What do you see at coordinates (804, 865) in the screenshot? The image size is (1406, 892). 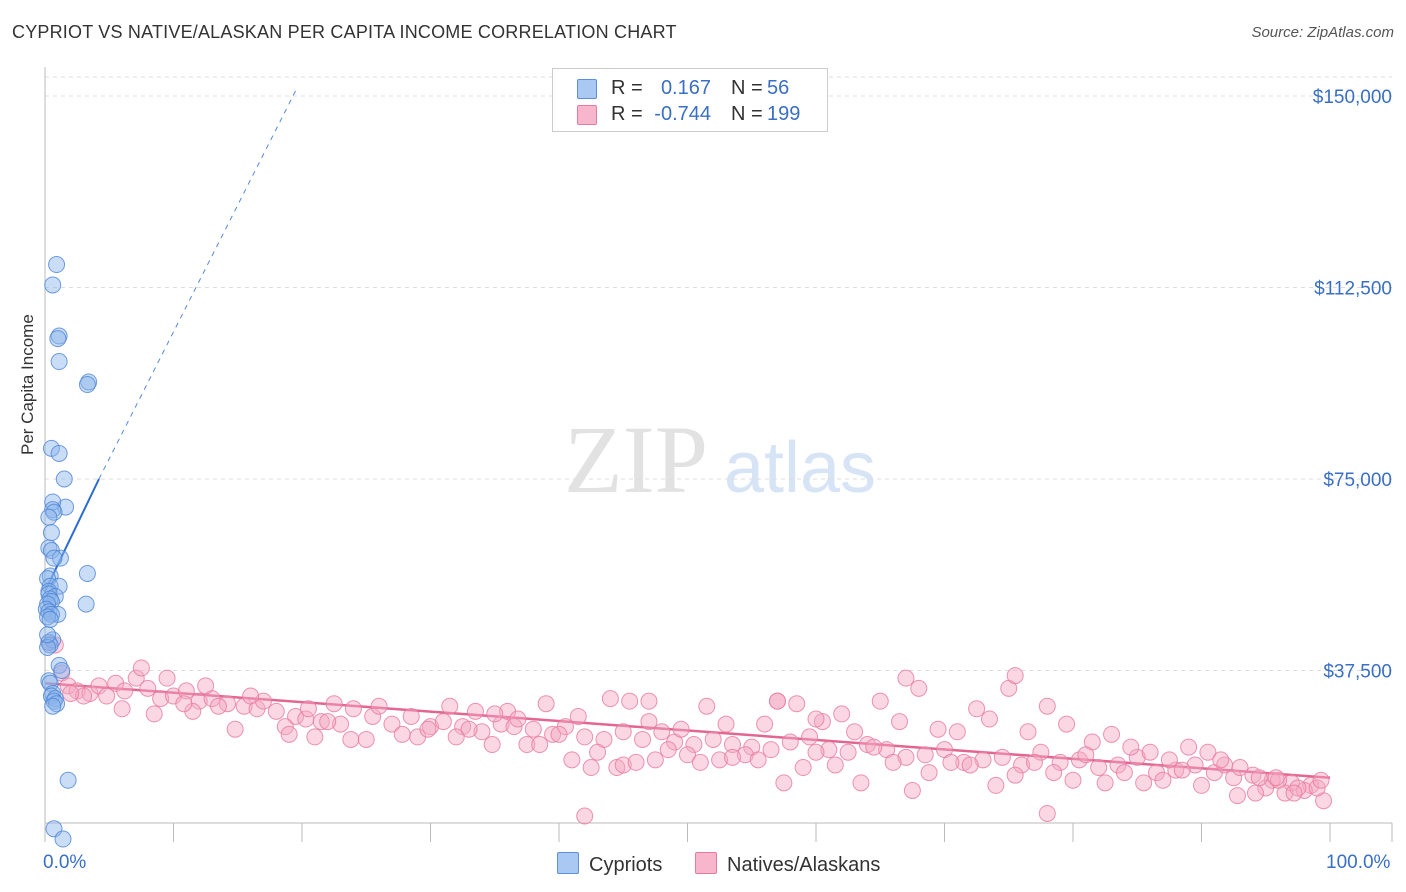 I see `bottom-legend-label-natives: Natives/Alaskans` at bounding box center [804, 865].